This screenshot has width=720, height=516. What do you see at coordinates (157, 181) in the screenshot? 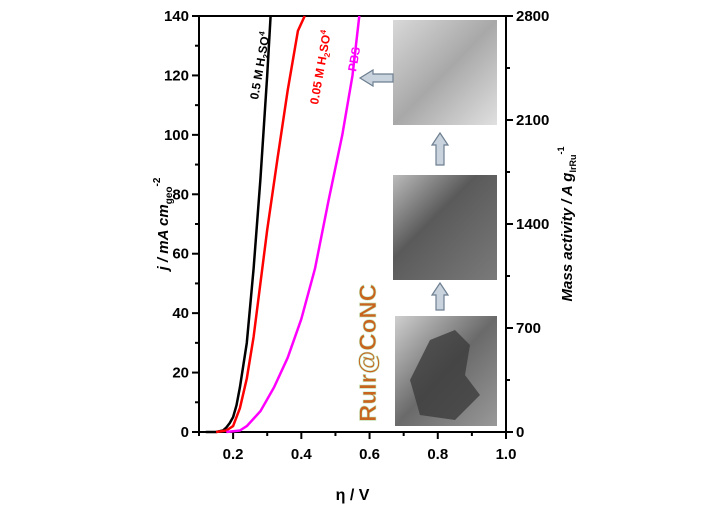
I see `y-axis-label-sup: -2` at bounding box center [157, 181].